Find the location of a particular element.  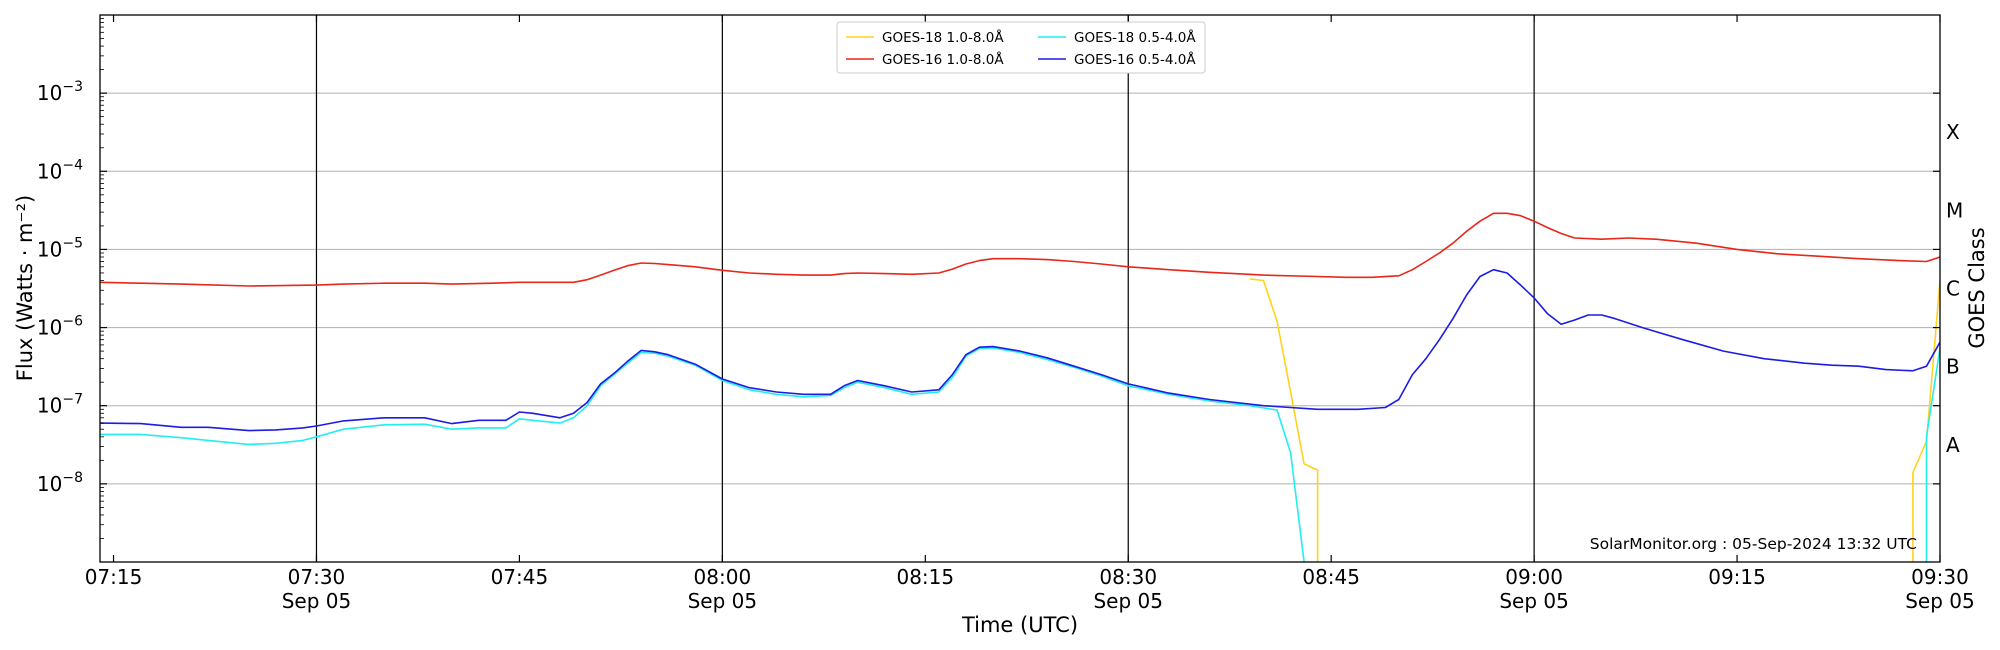

x-tick-label: 09:30 is located at coordinates (1940, 577).